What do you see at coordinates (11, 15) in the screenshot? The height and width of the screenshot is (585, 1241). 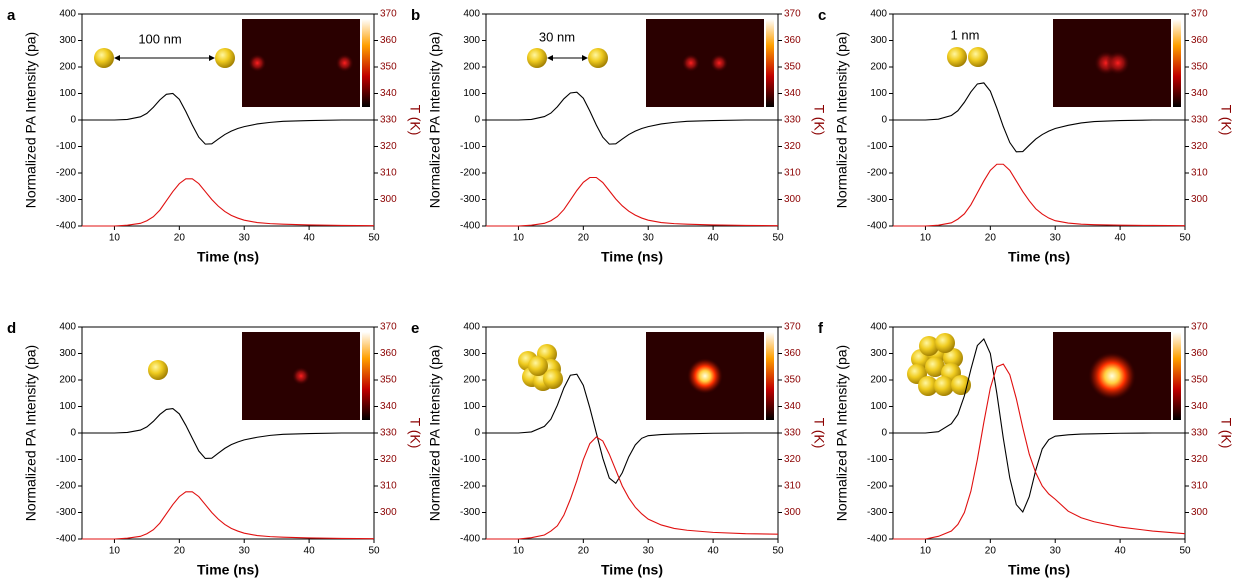 I see `panel-label: a` at bounding box center [11, 15].